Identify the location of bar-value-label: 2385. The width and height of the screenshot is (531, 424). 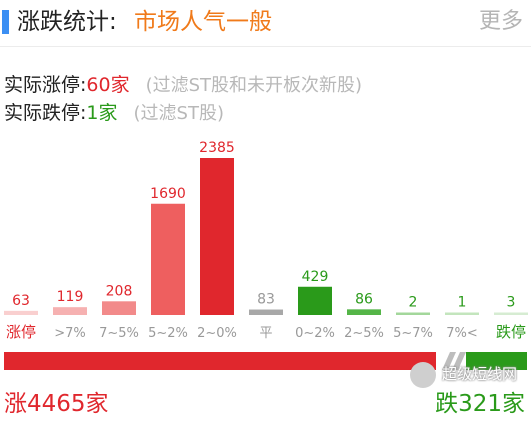
(217, 148).